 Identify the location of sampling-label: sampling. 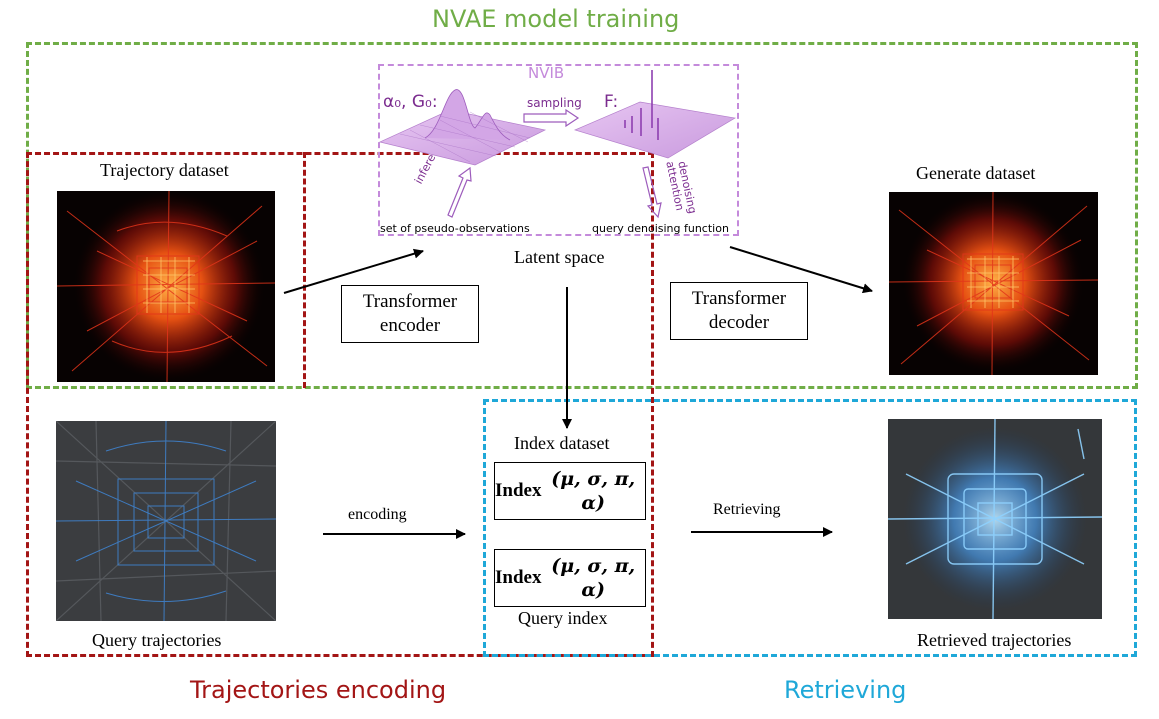
(554, 103).